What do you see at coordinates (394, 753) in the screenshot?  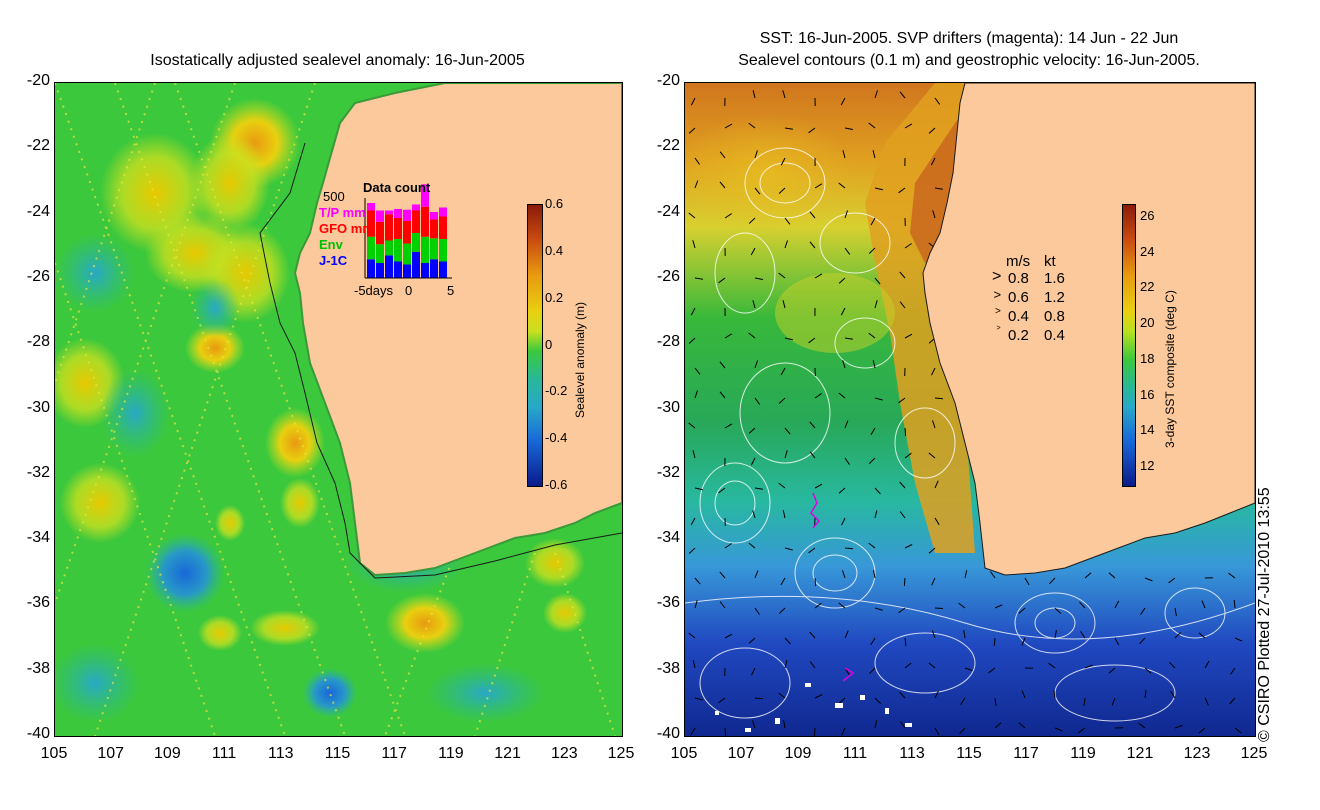 I see `x-tick-label: 117` at bounding box center [394, 753].